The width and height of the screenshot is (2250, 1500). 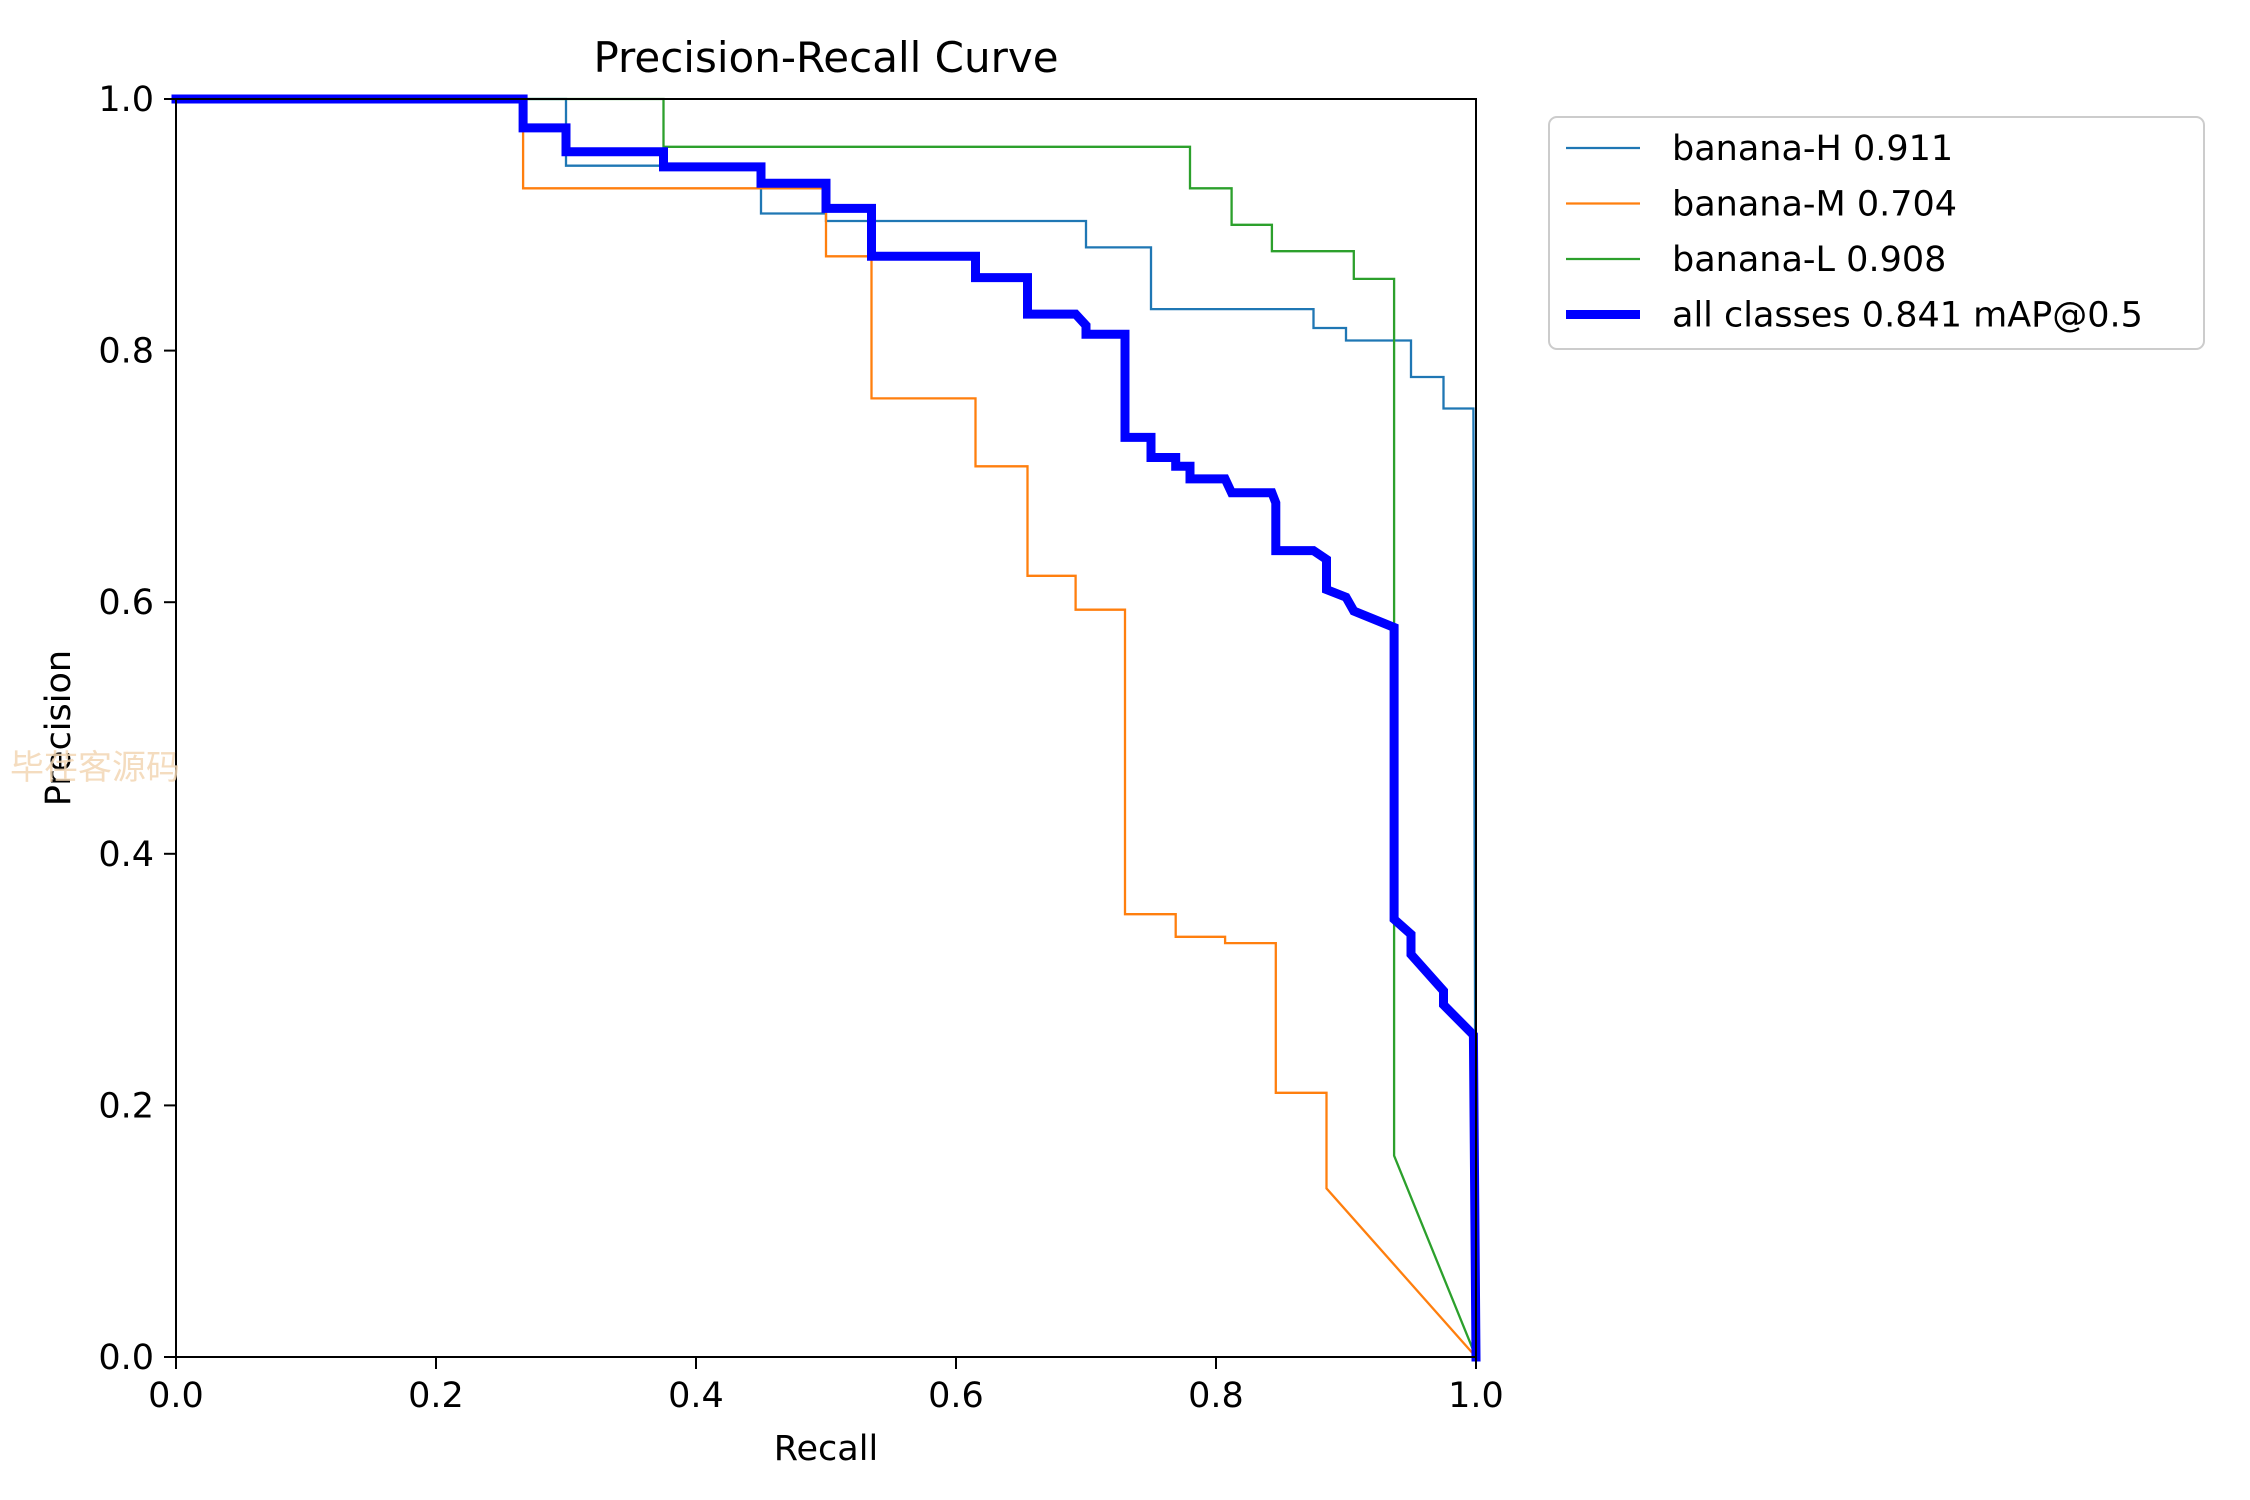 I want to click on x-tick-label: 0.6, so click(x=956, y=1396).